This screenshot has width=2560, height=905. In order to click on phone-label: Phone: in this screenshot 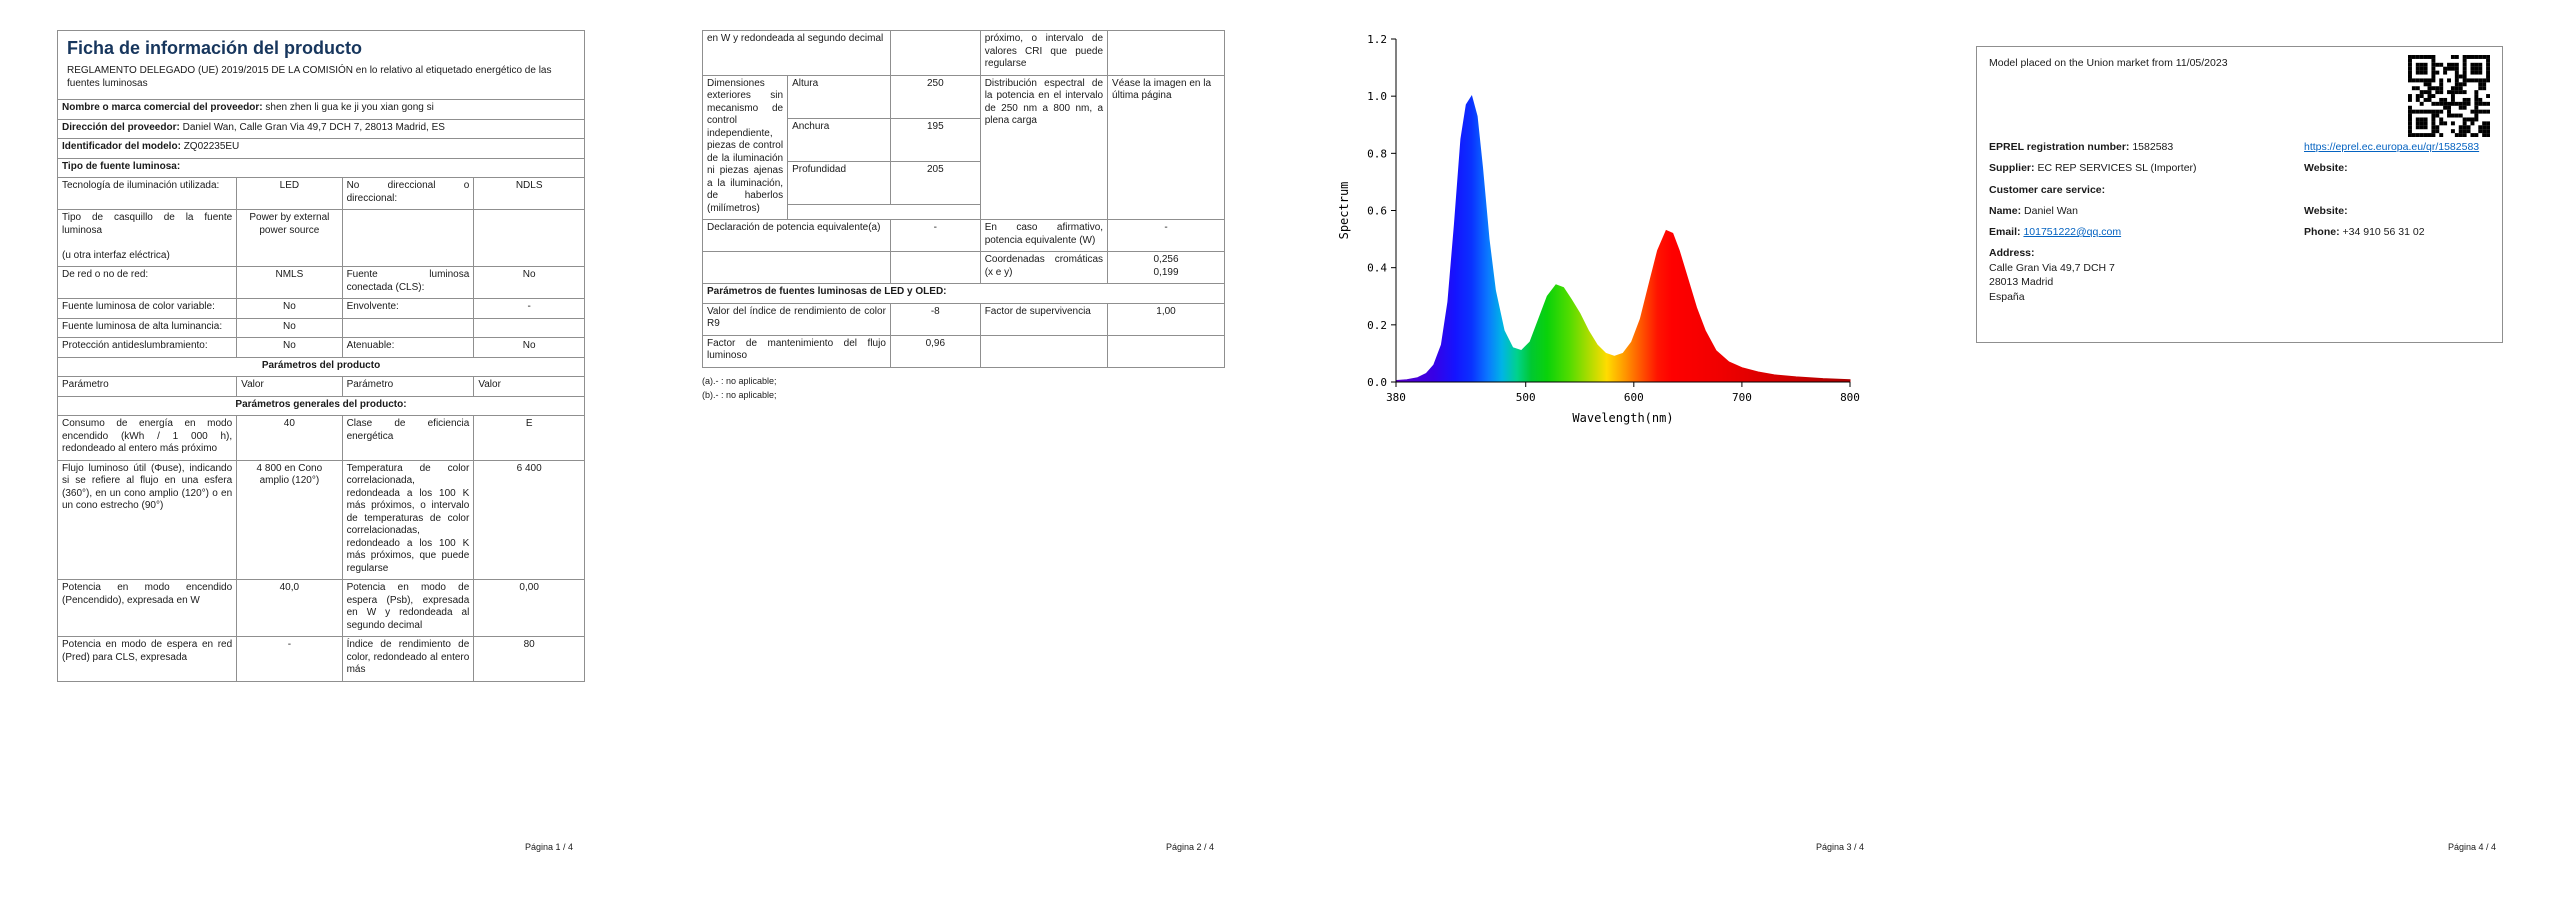, I will do `click(2322, 231)`.